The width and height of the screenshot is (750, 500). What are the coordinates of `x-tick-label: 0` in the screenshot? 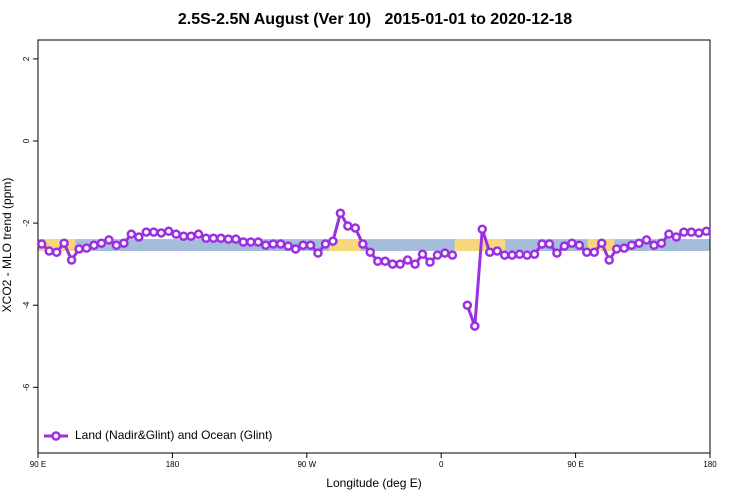 It's located at (441, 464).